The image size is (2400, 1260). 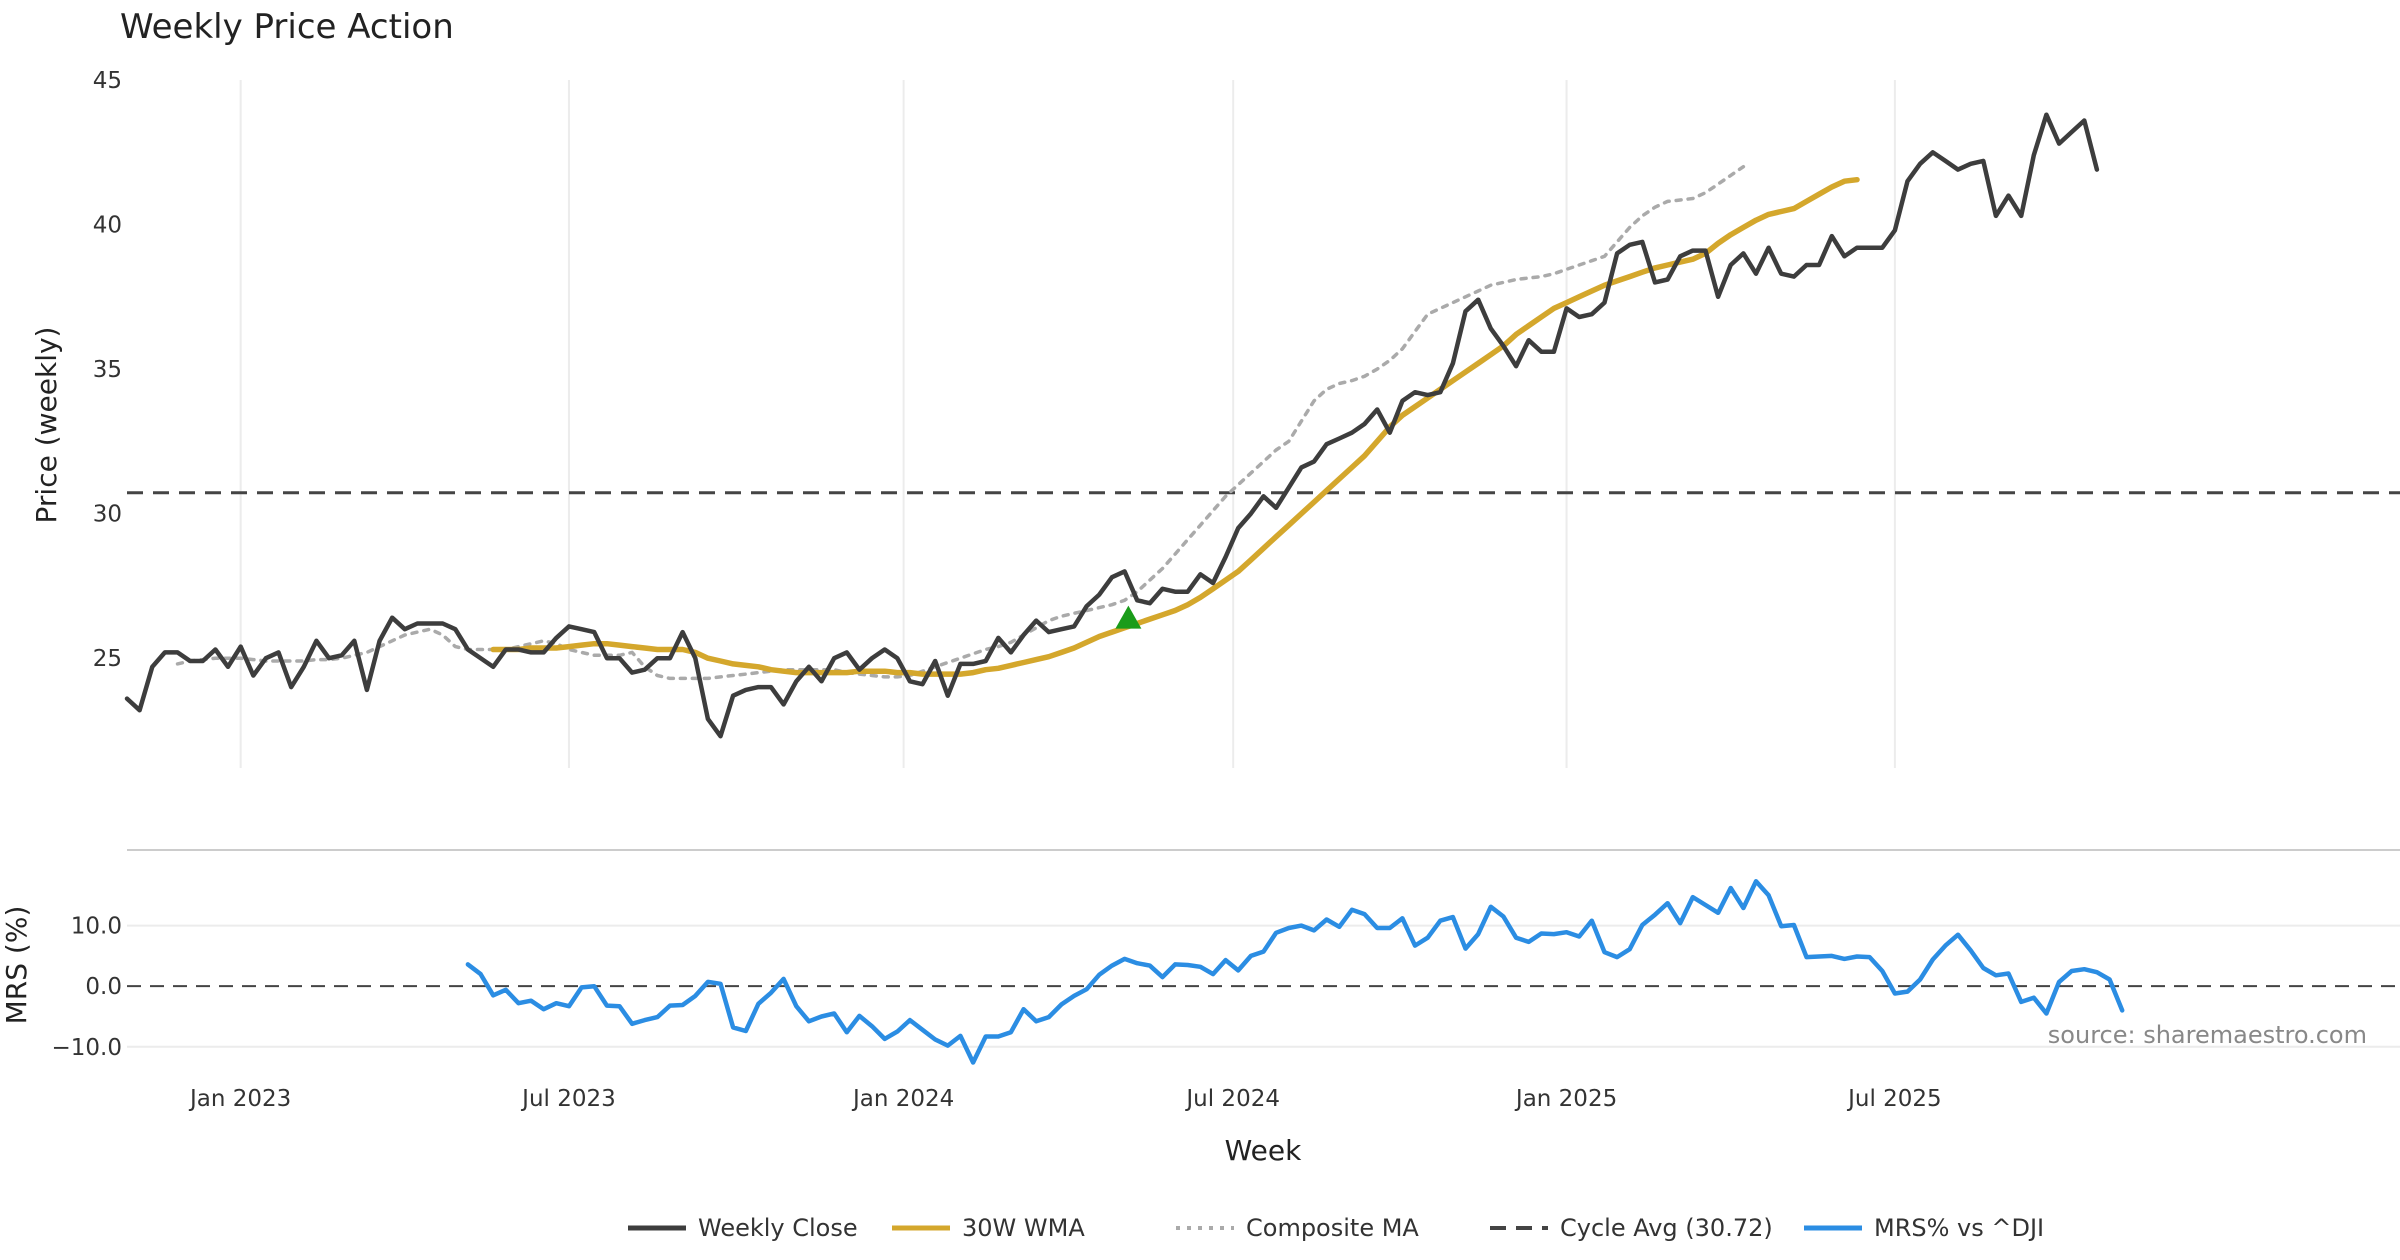 I want to click on x-tick-label: Jul 2025, so click(x=1894, y=1099).